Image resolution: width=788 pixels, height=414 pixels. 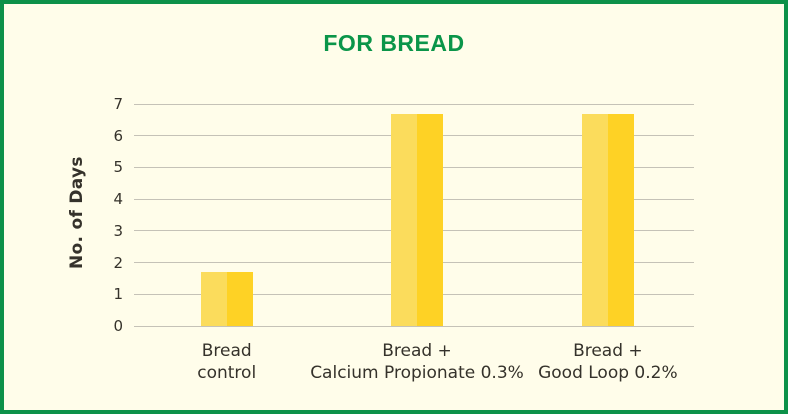 What do you see at coordinates (227, 362) in the screenshot?
I see `x-category-label: Bread control` at bounding box center [227, 362].